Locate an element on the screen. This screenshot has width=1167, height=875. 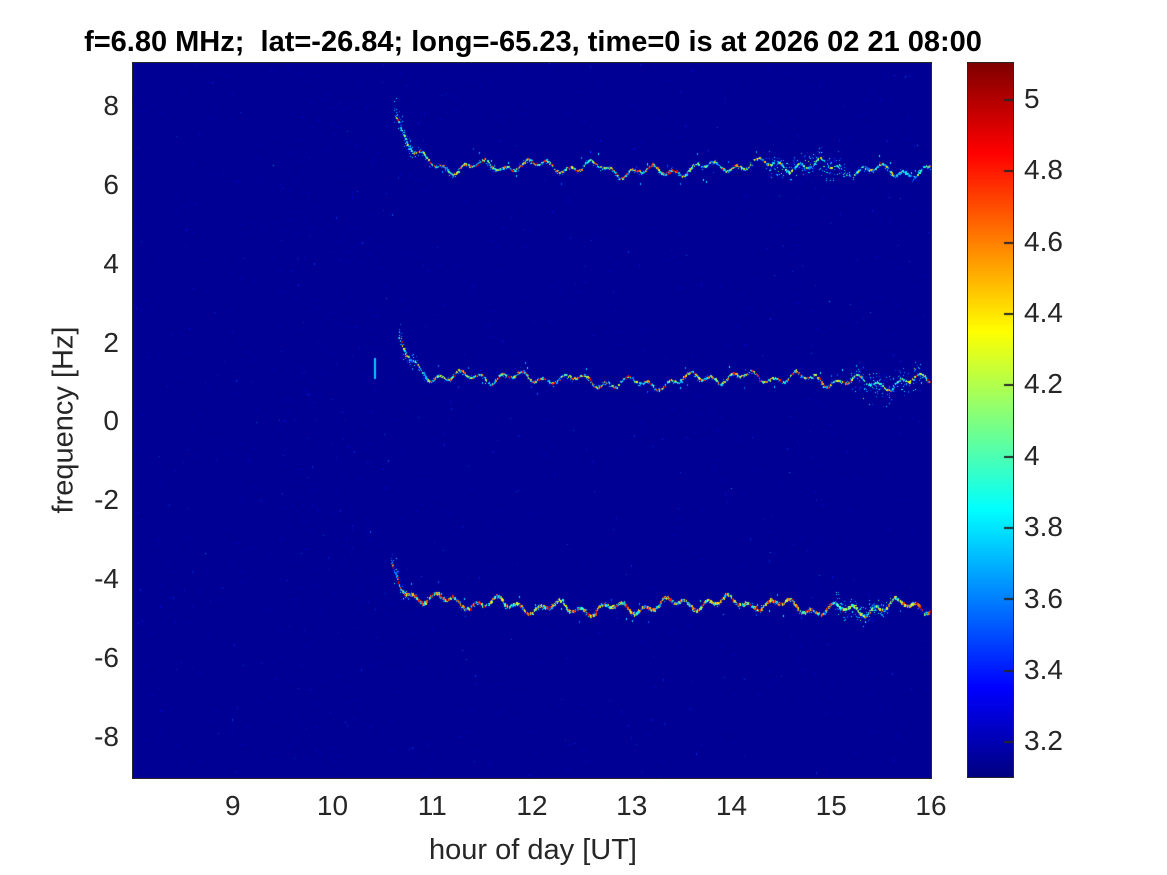
colorbar-tick-label: 4.8 is located at coordinates (1043, 170).